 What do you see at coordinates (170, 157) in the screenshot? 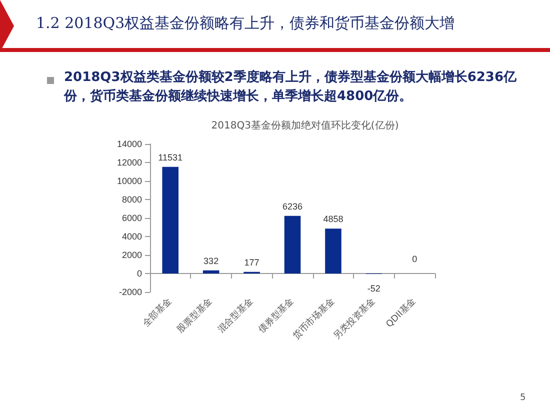
I see `data-label: 11531` at bounding box center [170, 157].